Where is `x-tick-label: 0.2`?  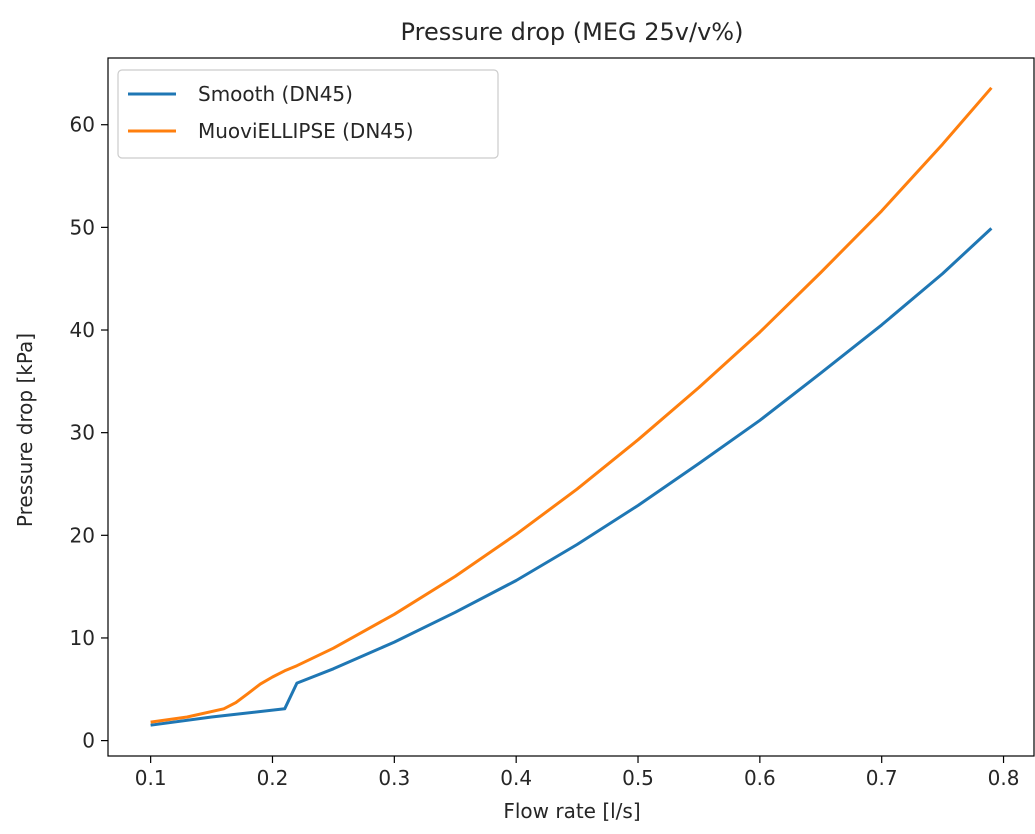
x-tick-label: 0.2 is located at coordinates (273, 778).